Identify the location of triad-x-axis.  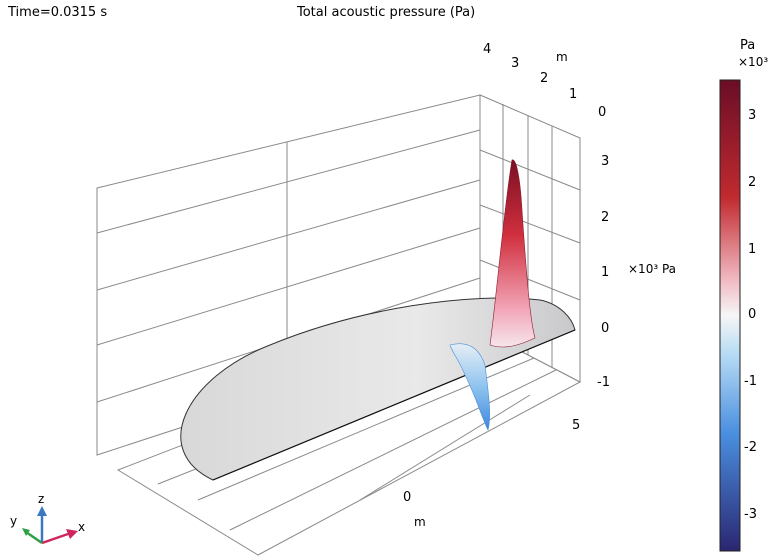
(55, 538).